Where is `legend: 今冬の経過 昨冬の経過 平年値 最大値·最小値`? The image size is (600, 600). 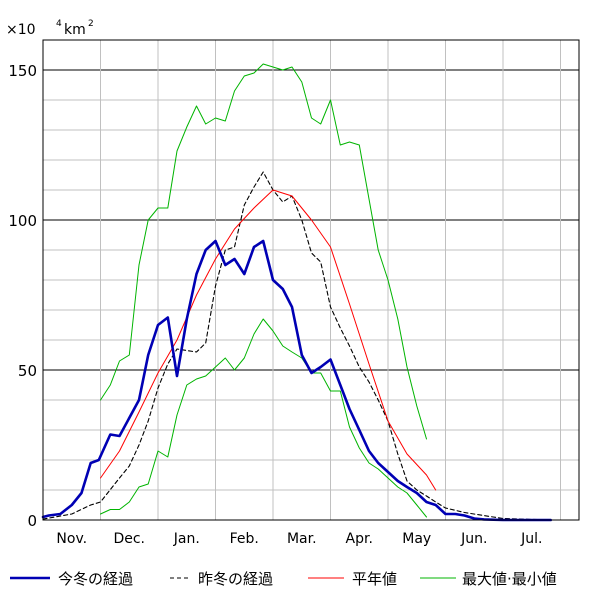 legend: 今冬の経過 昨冬の経過 平年値 最大値·最小値 is located at coordinates (283, 579).